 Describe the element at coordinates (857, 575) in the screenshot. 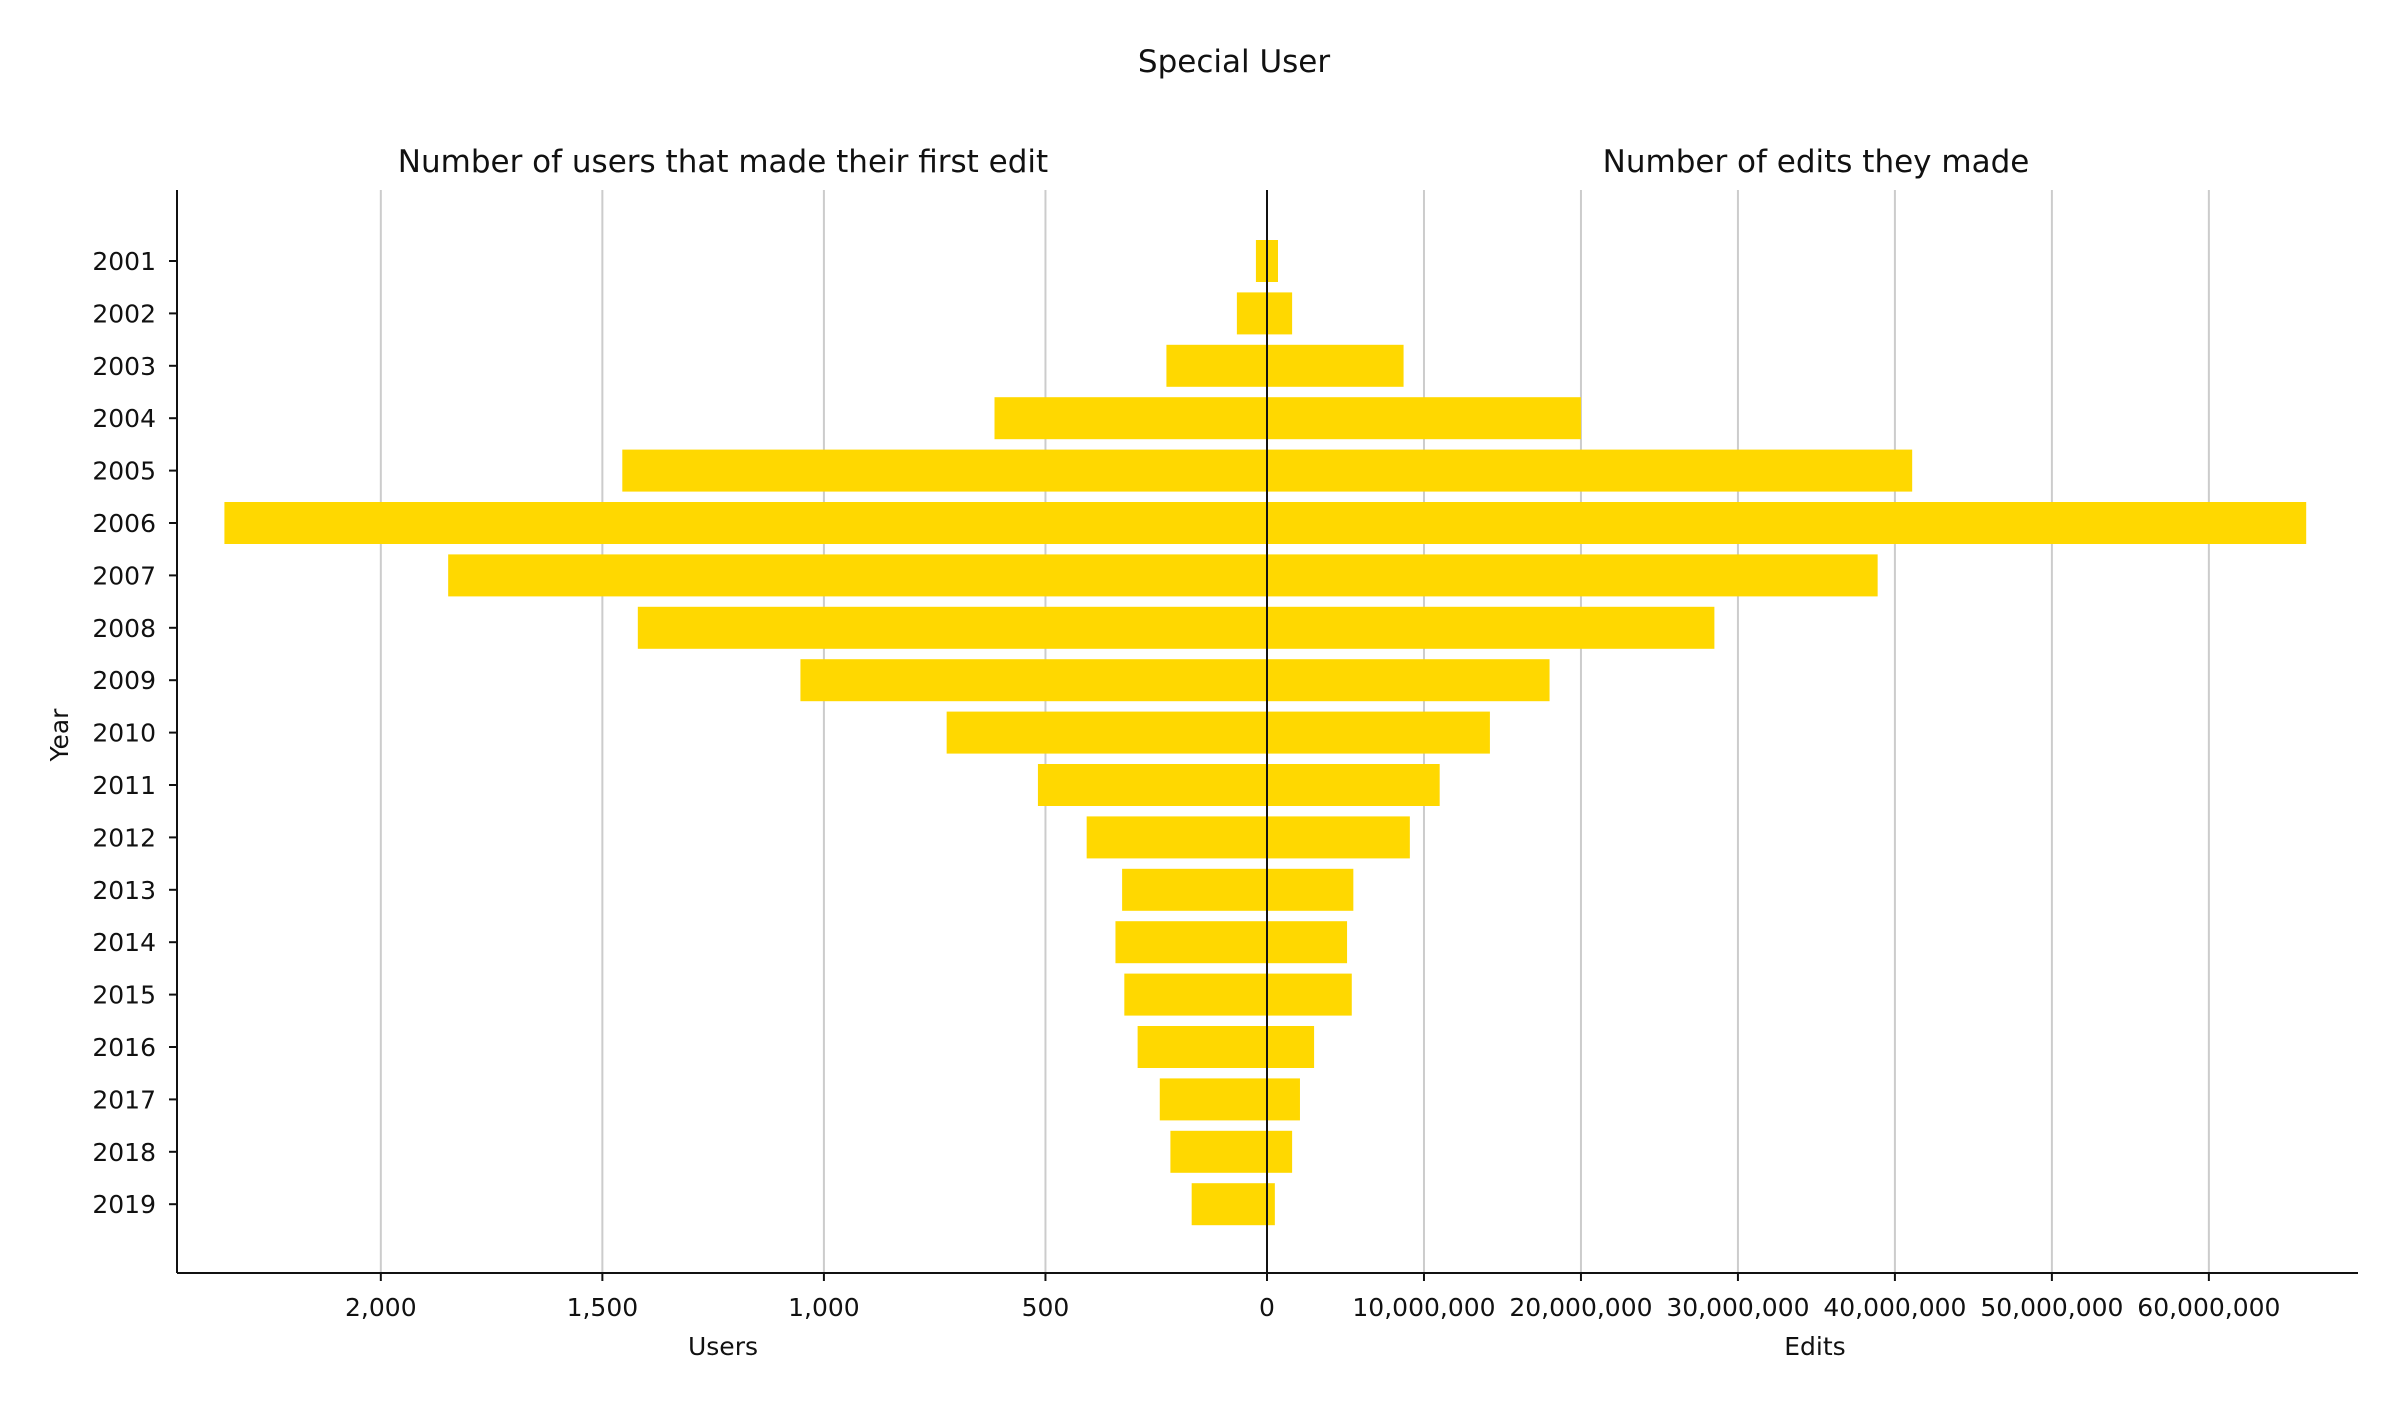

I see `bar-users-2007` at that location.